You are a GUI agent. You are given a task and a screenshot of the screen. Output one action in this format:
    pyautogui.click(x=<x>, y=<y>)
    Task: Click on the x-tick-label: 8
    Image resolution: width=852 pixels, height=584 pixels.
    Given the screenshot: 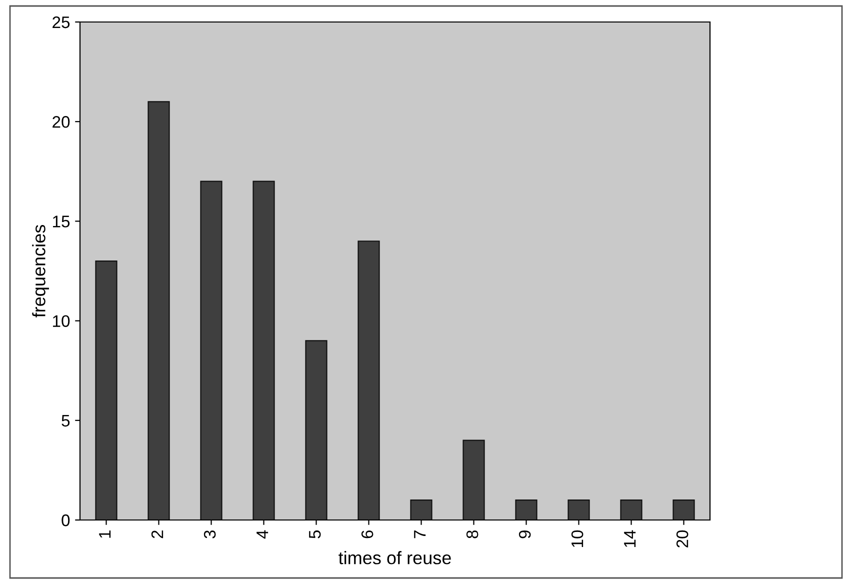 What is the action you would take?
    pyautogui.click(x=472, y=534)
    